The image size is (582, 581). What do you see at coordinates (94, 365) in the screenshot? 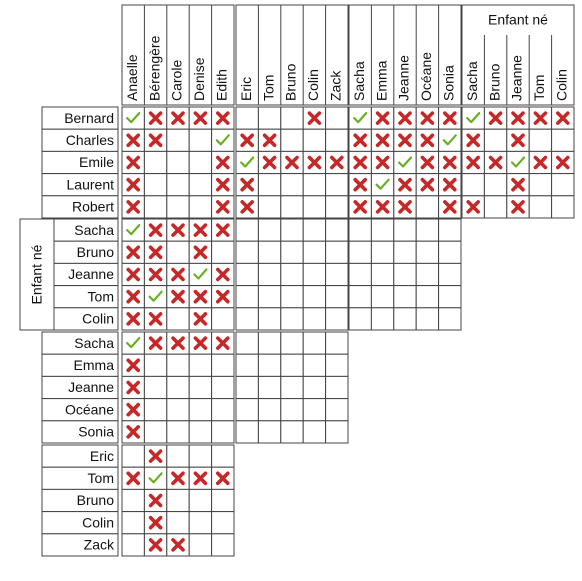
I see `row-label: Emma` at bounding box center [94, 365].